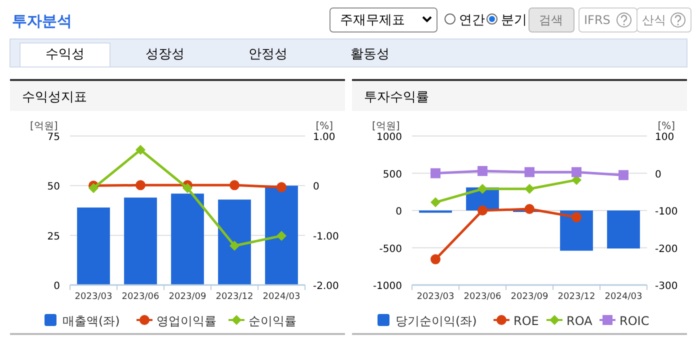 Image resolution: width=697 pixels, height=342 pixels. What do you see at coordinates (372, 20) in the screenshot?
I see `text: 주재무제표` at bounding box center [372, 20].